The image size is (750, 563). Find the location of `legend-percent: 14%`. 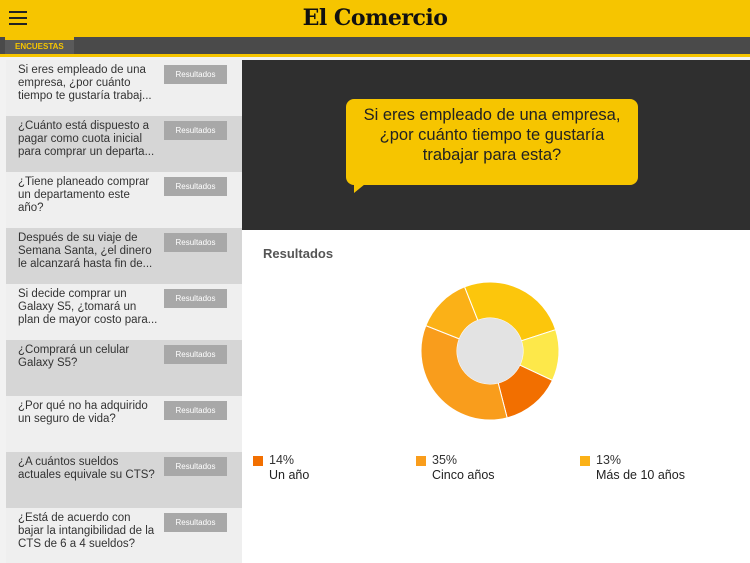

legend-percent: 14% is located at coordinates (282, 460).